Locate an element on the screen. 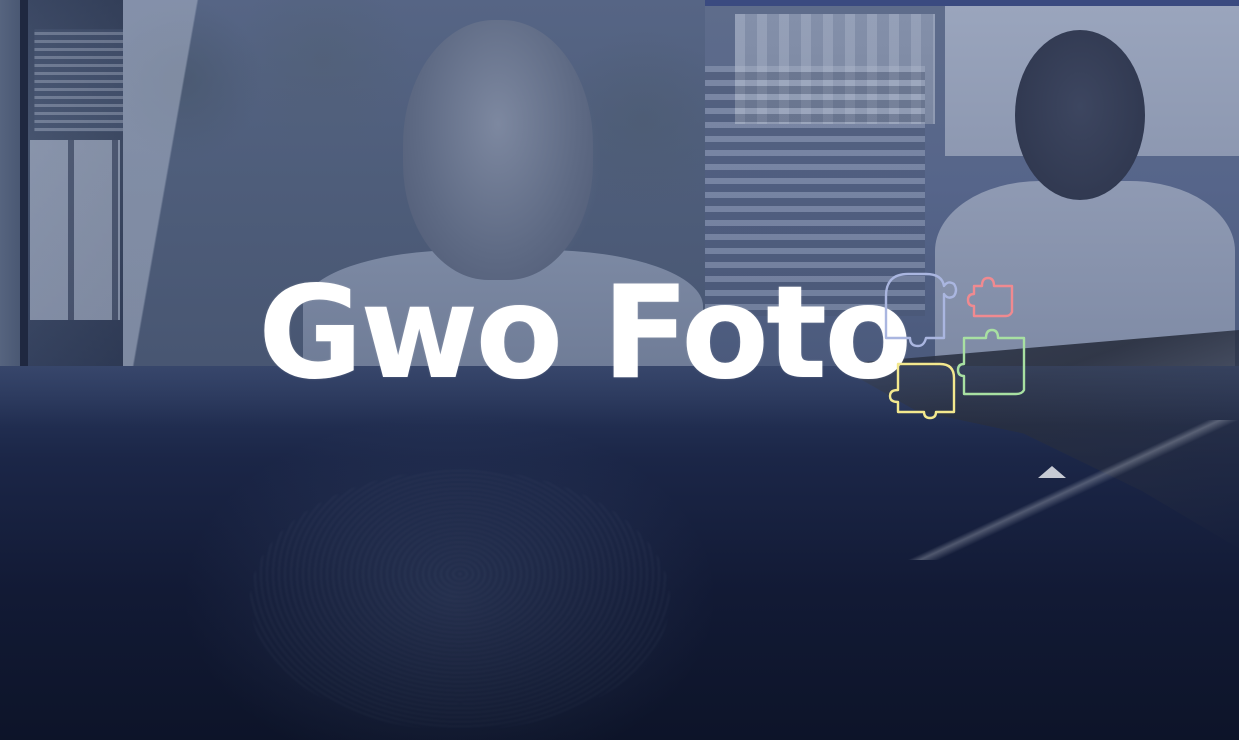 The height and width of the screenshot is (740, 1239). puzzle-piece-green is located at coordinates (991, 362).